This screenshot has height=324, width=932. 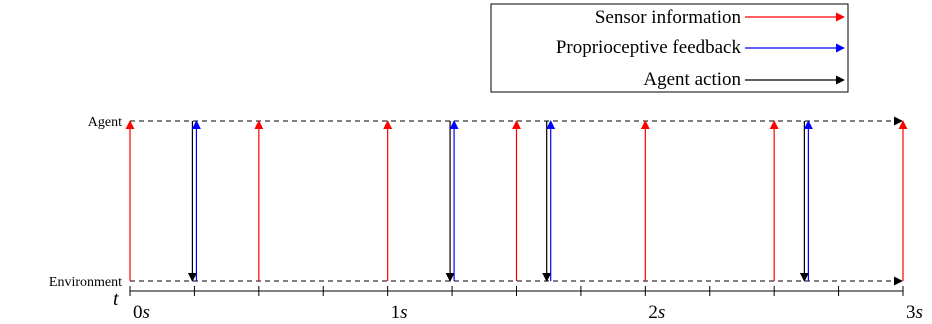 What do you see at coordinates (692, 79) in the screenshot?
I see `legend-label-action: Agent action` at bounding box center [692, 79].